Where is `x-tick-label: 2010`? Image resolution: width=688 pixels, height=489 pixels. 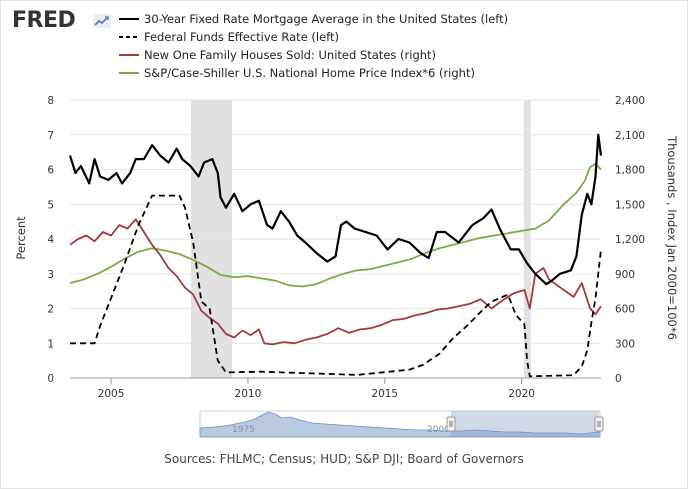
x-tick-label: 2010 is located at coordinates (248, 394).